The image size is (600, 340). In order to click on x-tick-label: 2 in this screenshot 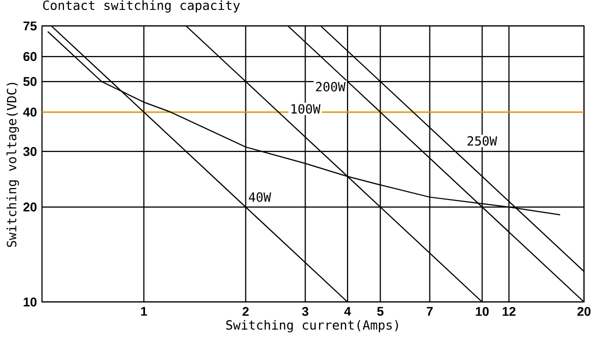, I will do `click(245, 311)`.